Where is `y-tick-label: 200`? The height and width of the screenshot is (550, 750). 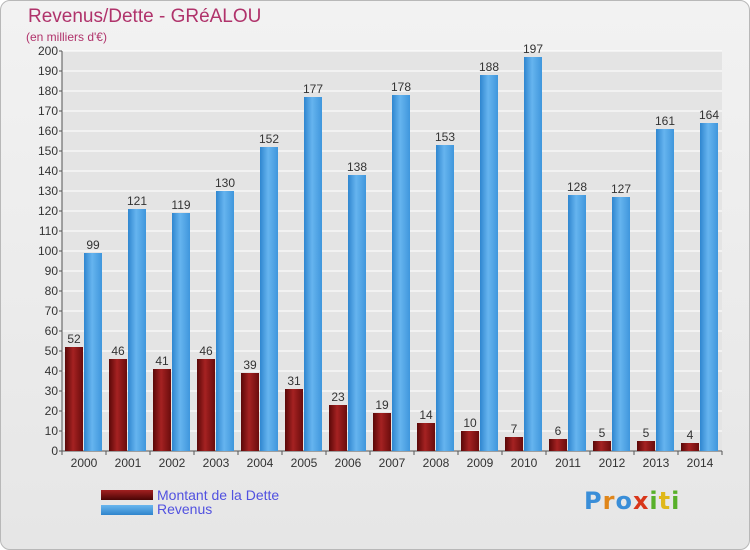 y-tick-label: 200 is located at coordinates (48, 51).